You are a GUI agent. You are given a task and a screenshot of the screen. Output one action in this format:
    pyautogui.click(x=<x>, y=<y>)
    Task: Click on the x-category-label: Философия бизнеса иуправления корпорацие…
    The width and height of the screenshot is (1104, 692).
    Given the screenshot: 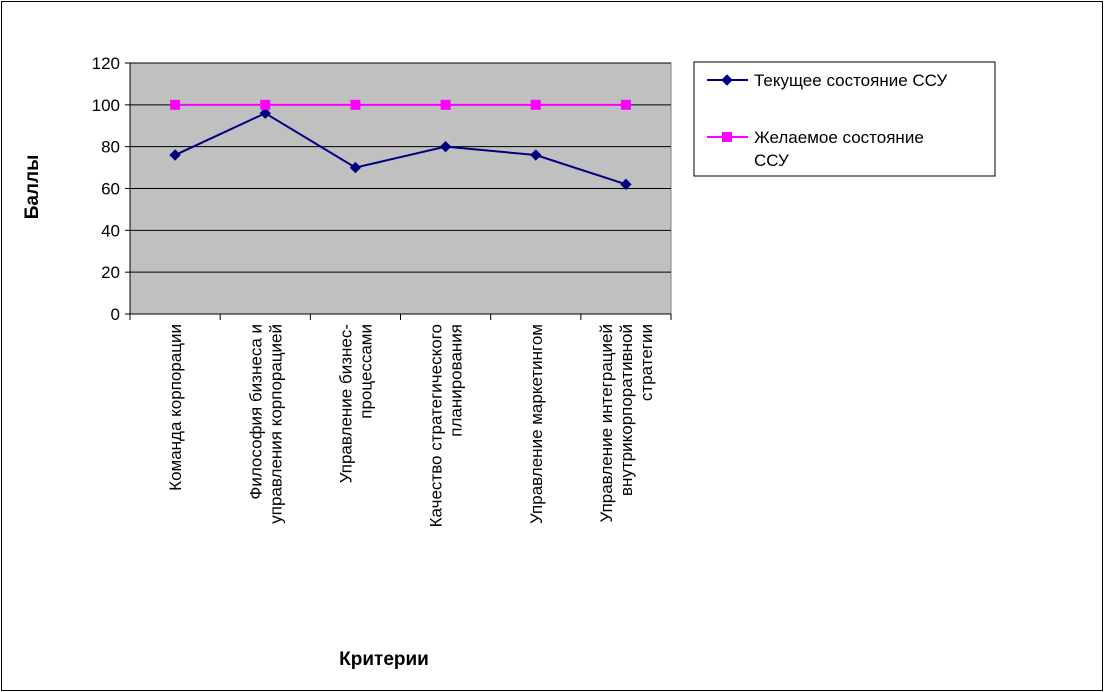 What is the action you would take?
    pyautogui.click(x=265, y=424)
    